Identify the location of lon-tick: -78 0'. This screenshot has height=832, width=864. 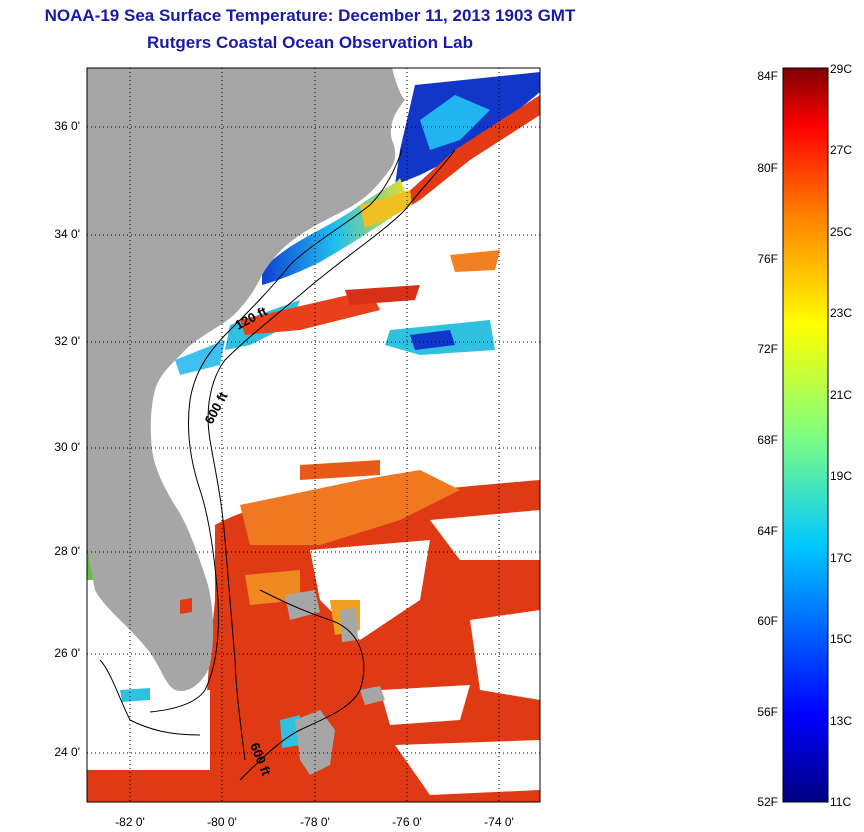
(315, 822).